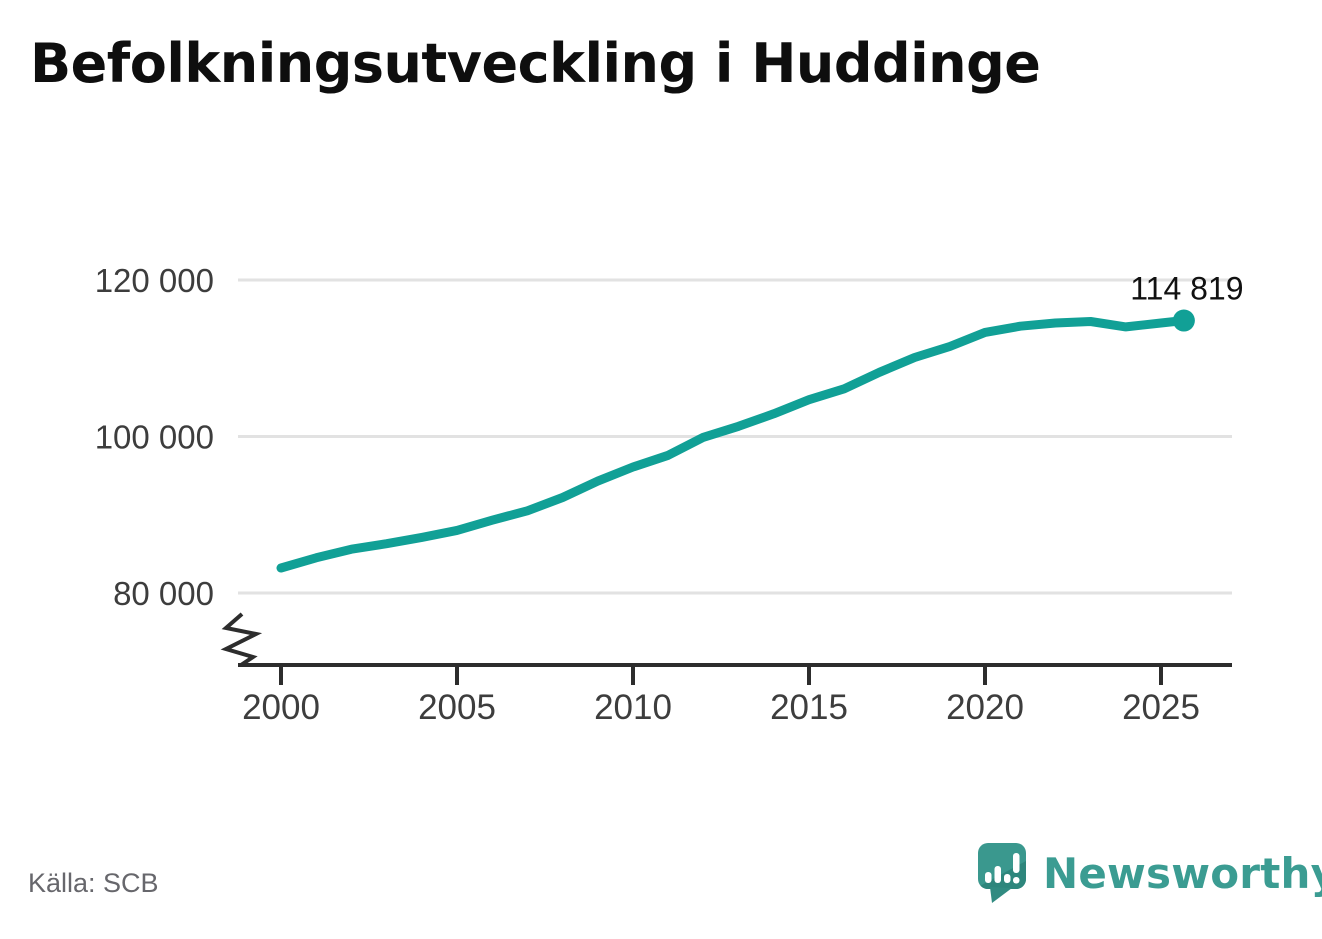 This screenshot has width=1322, height=939. Describe the element at coordinates (93, 883) in the screenshot. I see `source-label: Källa: SCB` at that location.